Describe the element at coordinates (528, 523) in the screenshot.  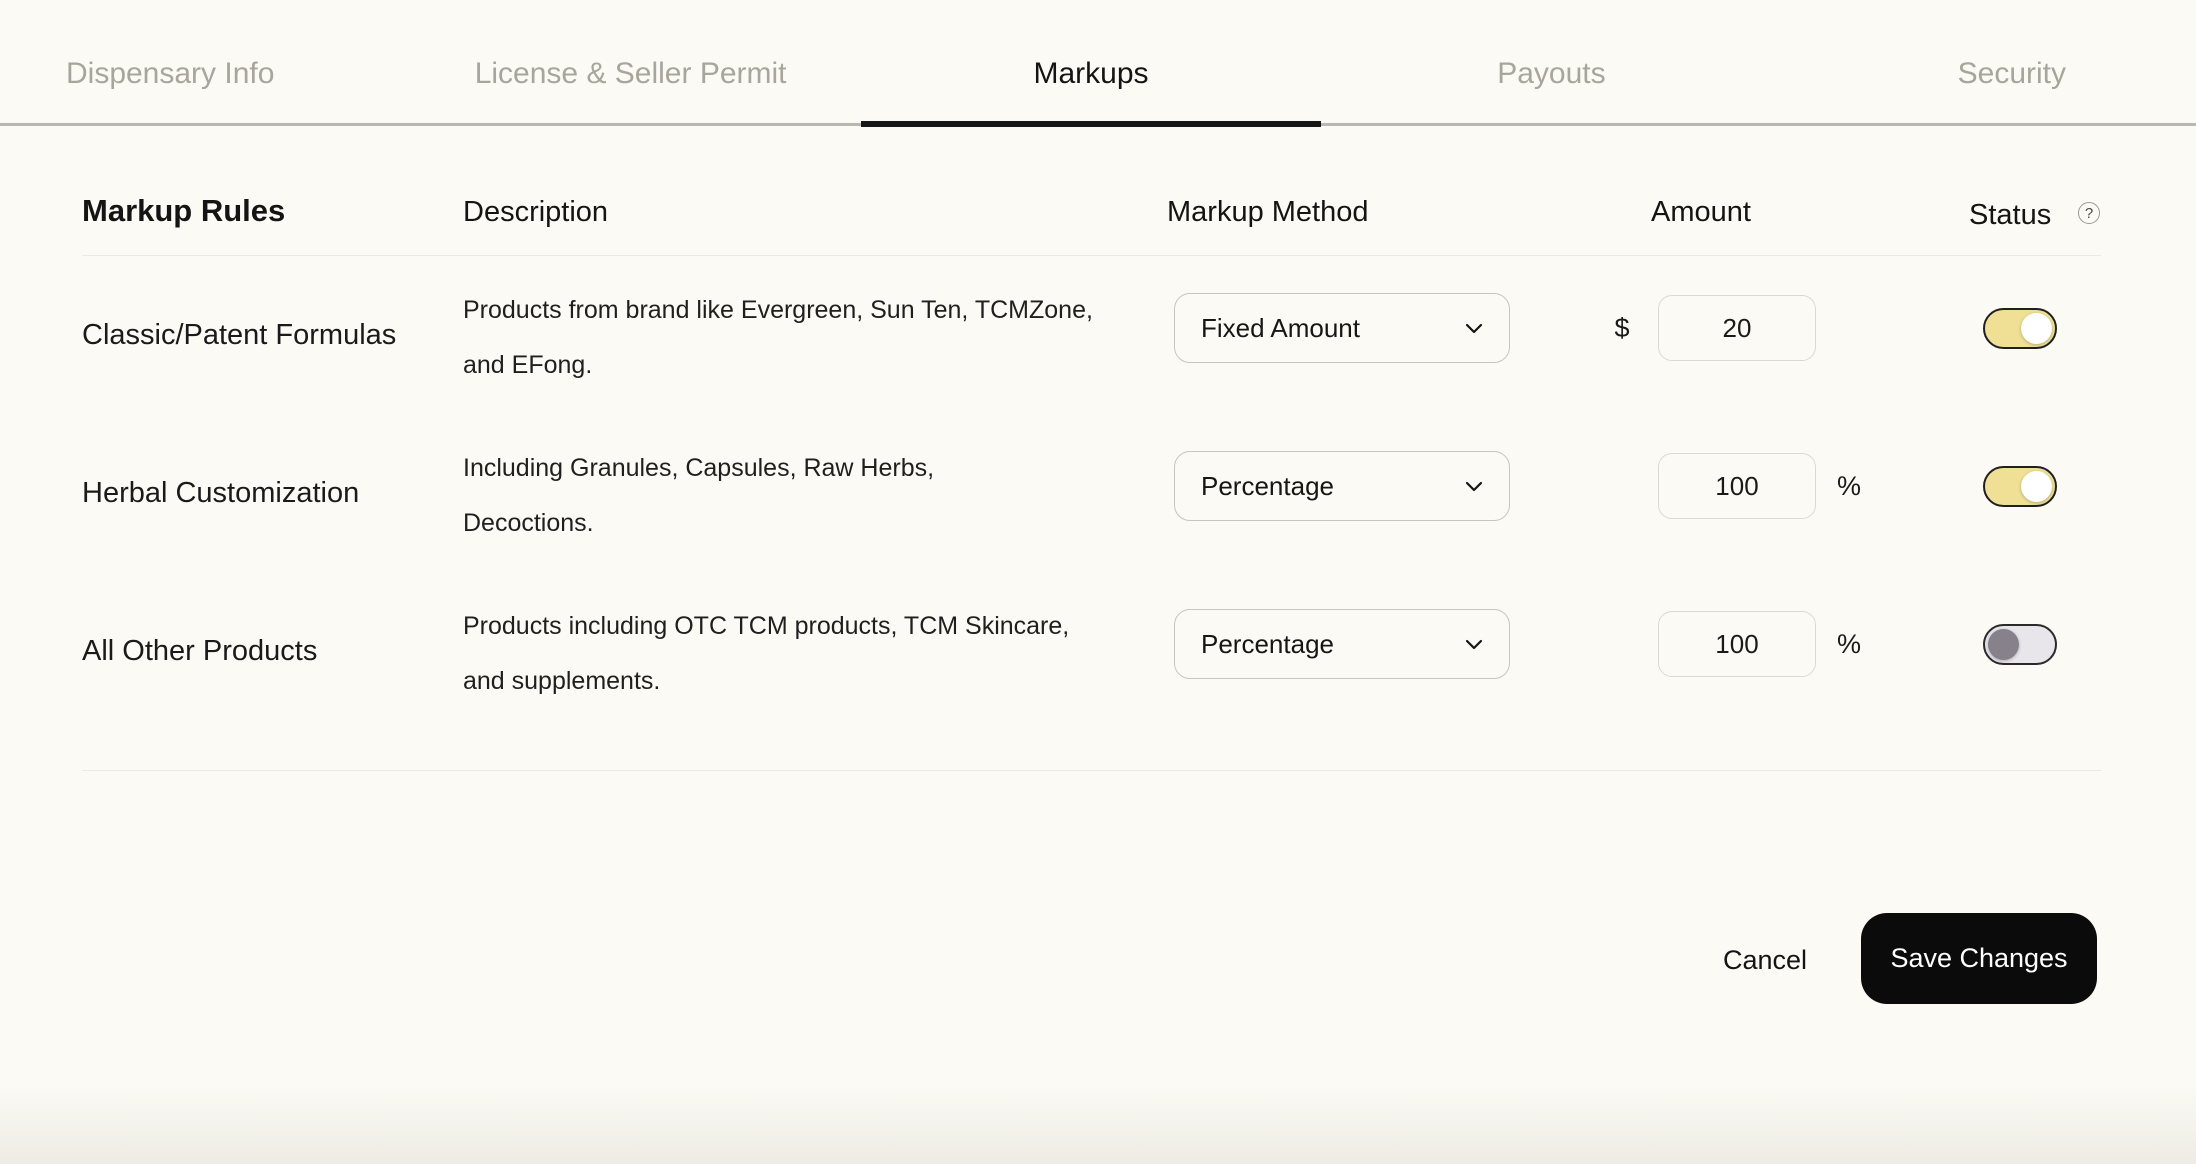
I see `rule-description-line: Decoctions.` at that location.